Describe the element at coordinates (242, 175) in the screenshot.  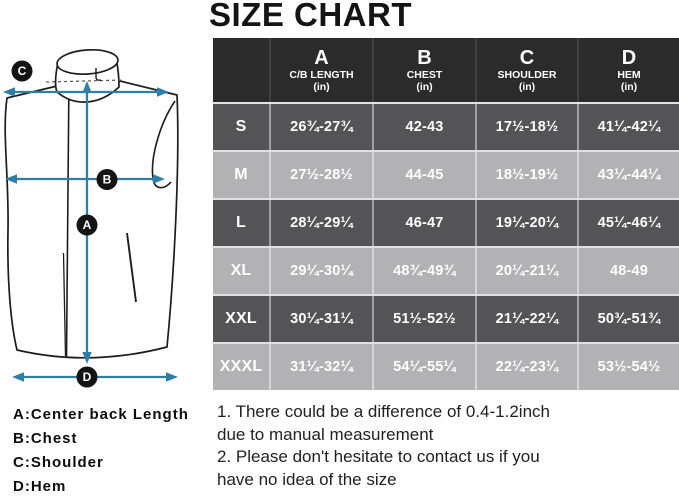
I see `size-cell: M` at that location.